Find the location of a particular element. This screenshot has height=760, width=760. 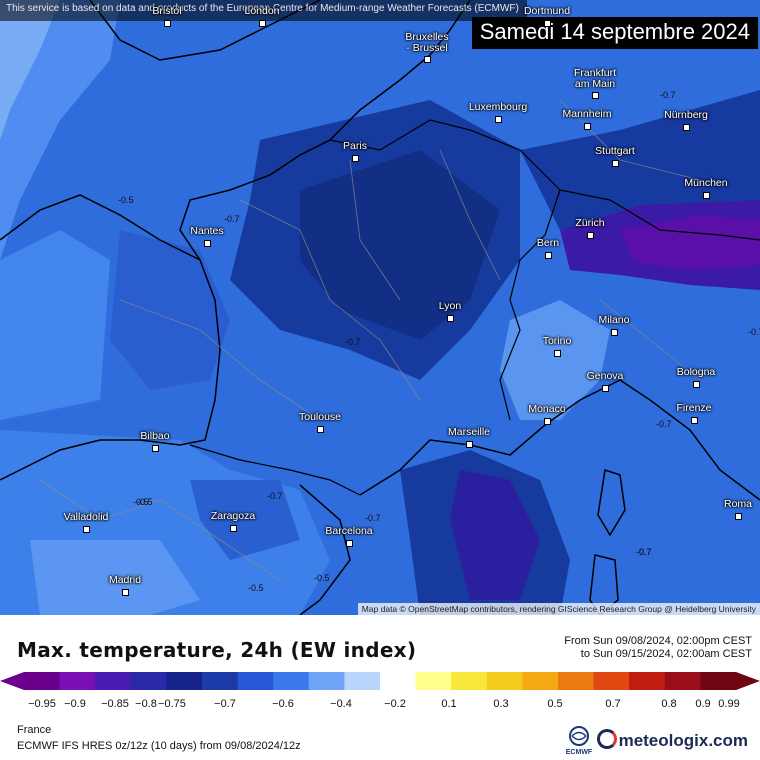

scale-tick-label: 0.1 is located at coordinates (449, 704).